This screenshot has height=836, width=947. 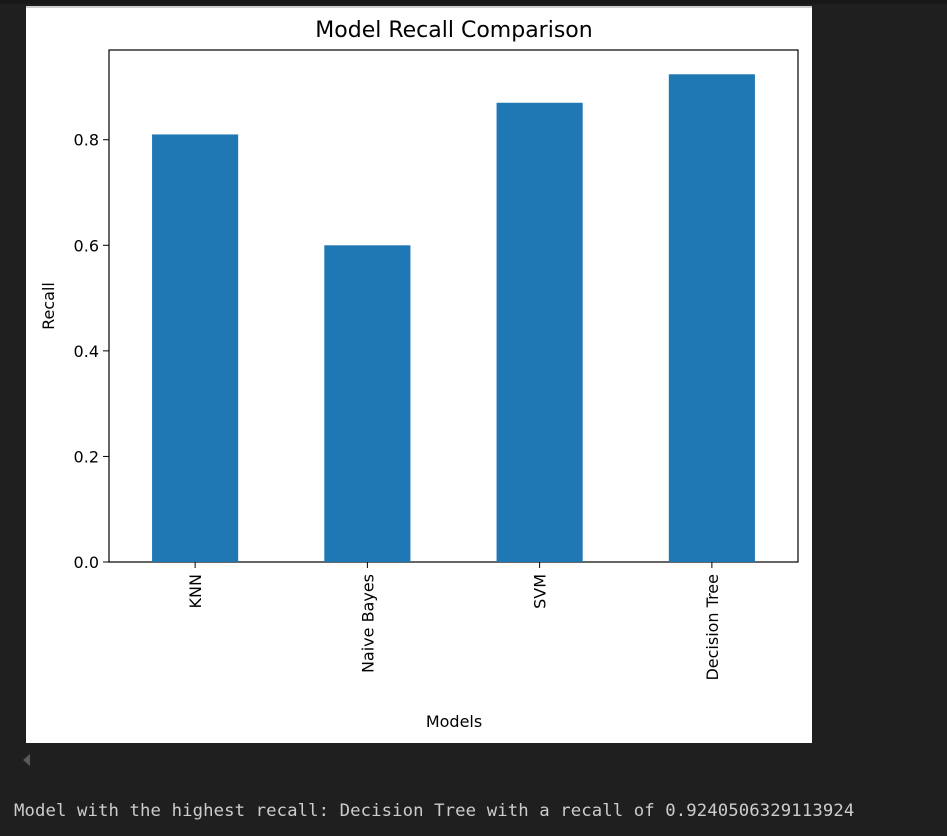 What do you see at coordinates (454, 721) in the screenshot?
I see `x-axis-label: Models` at bounding box center [454, 721].